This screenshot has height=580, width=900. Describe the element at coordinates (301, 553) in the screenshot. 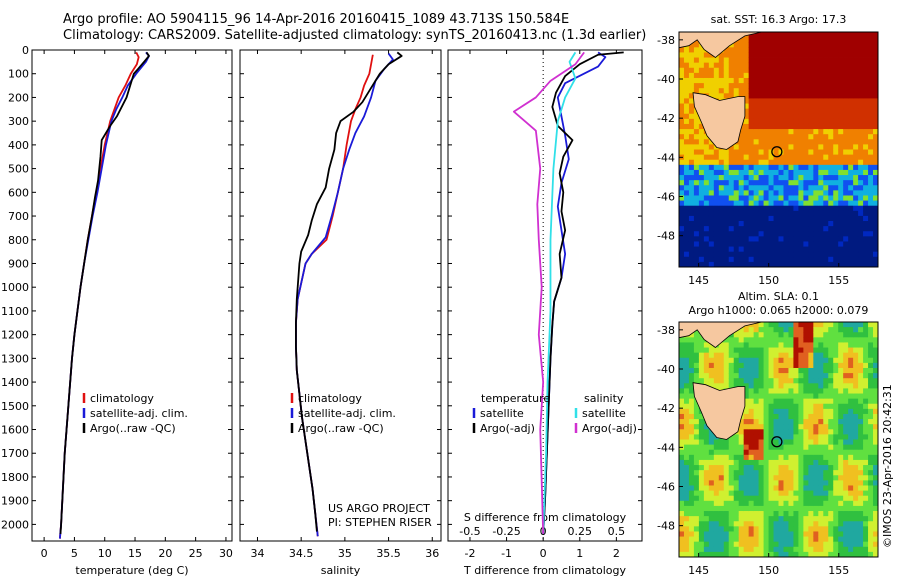

I see `x-tick-label-salinity: 34.5` at that location.